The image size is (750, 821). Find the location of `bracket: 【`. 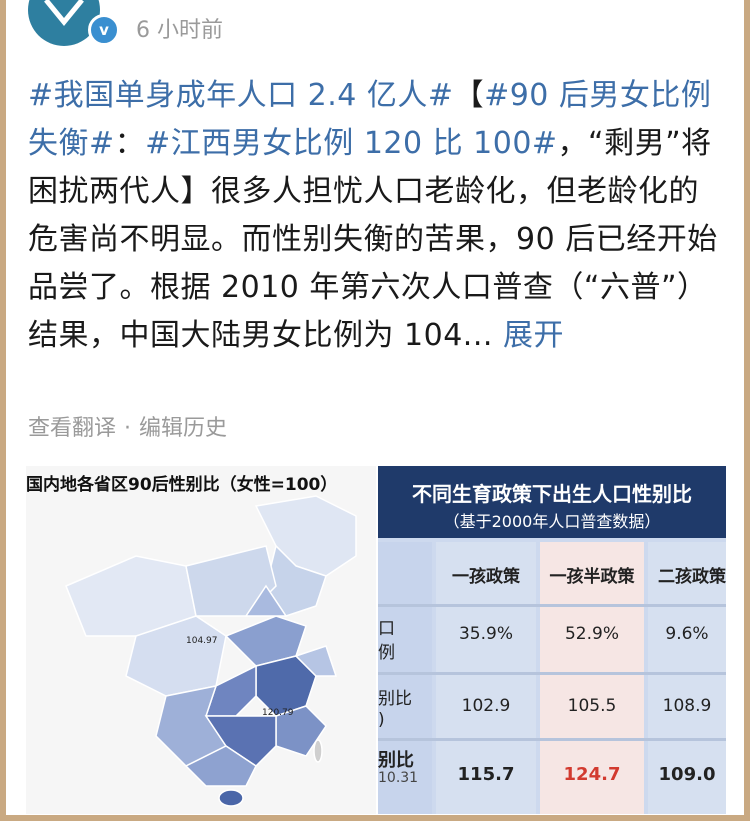

bracket: 【 is located at coordinates (469, 95).